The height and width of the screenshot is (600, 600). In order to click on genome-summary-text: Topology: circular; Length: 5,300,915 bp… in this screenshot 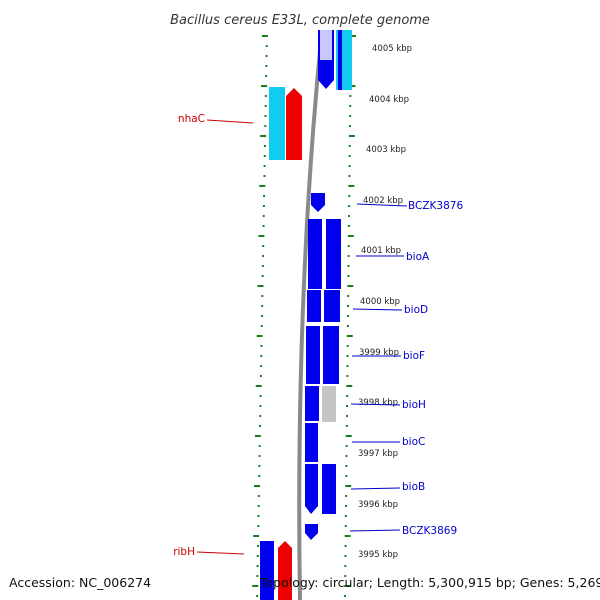, I will do `click(429, 582)`.